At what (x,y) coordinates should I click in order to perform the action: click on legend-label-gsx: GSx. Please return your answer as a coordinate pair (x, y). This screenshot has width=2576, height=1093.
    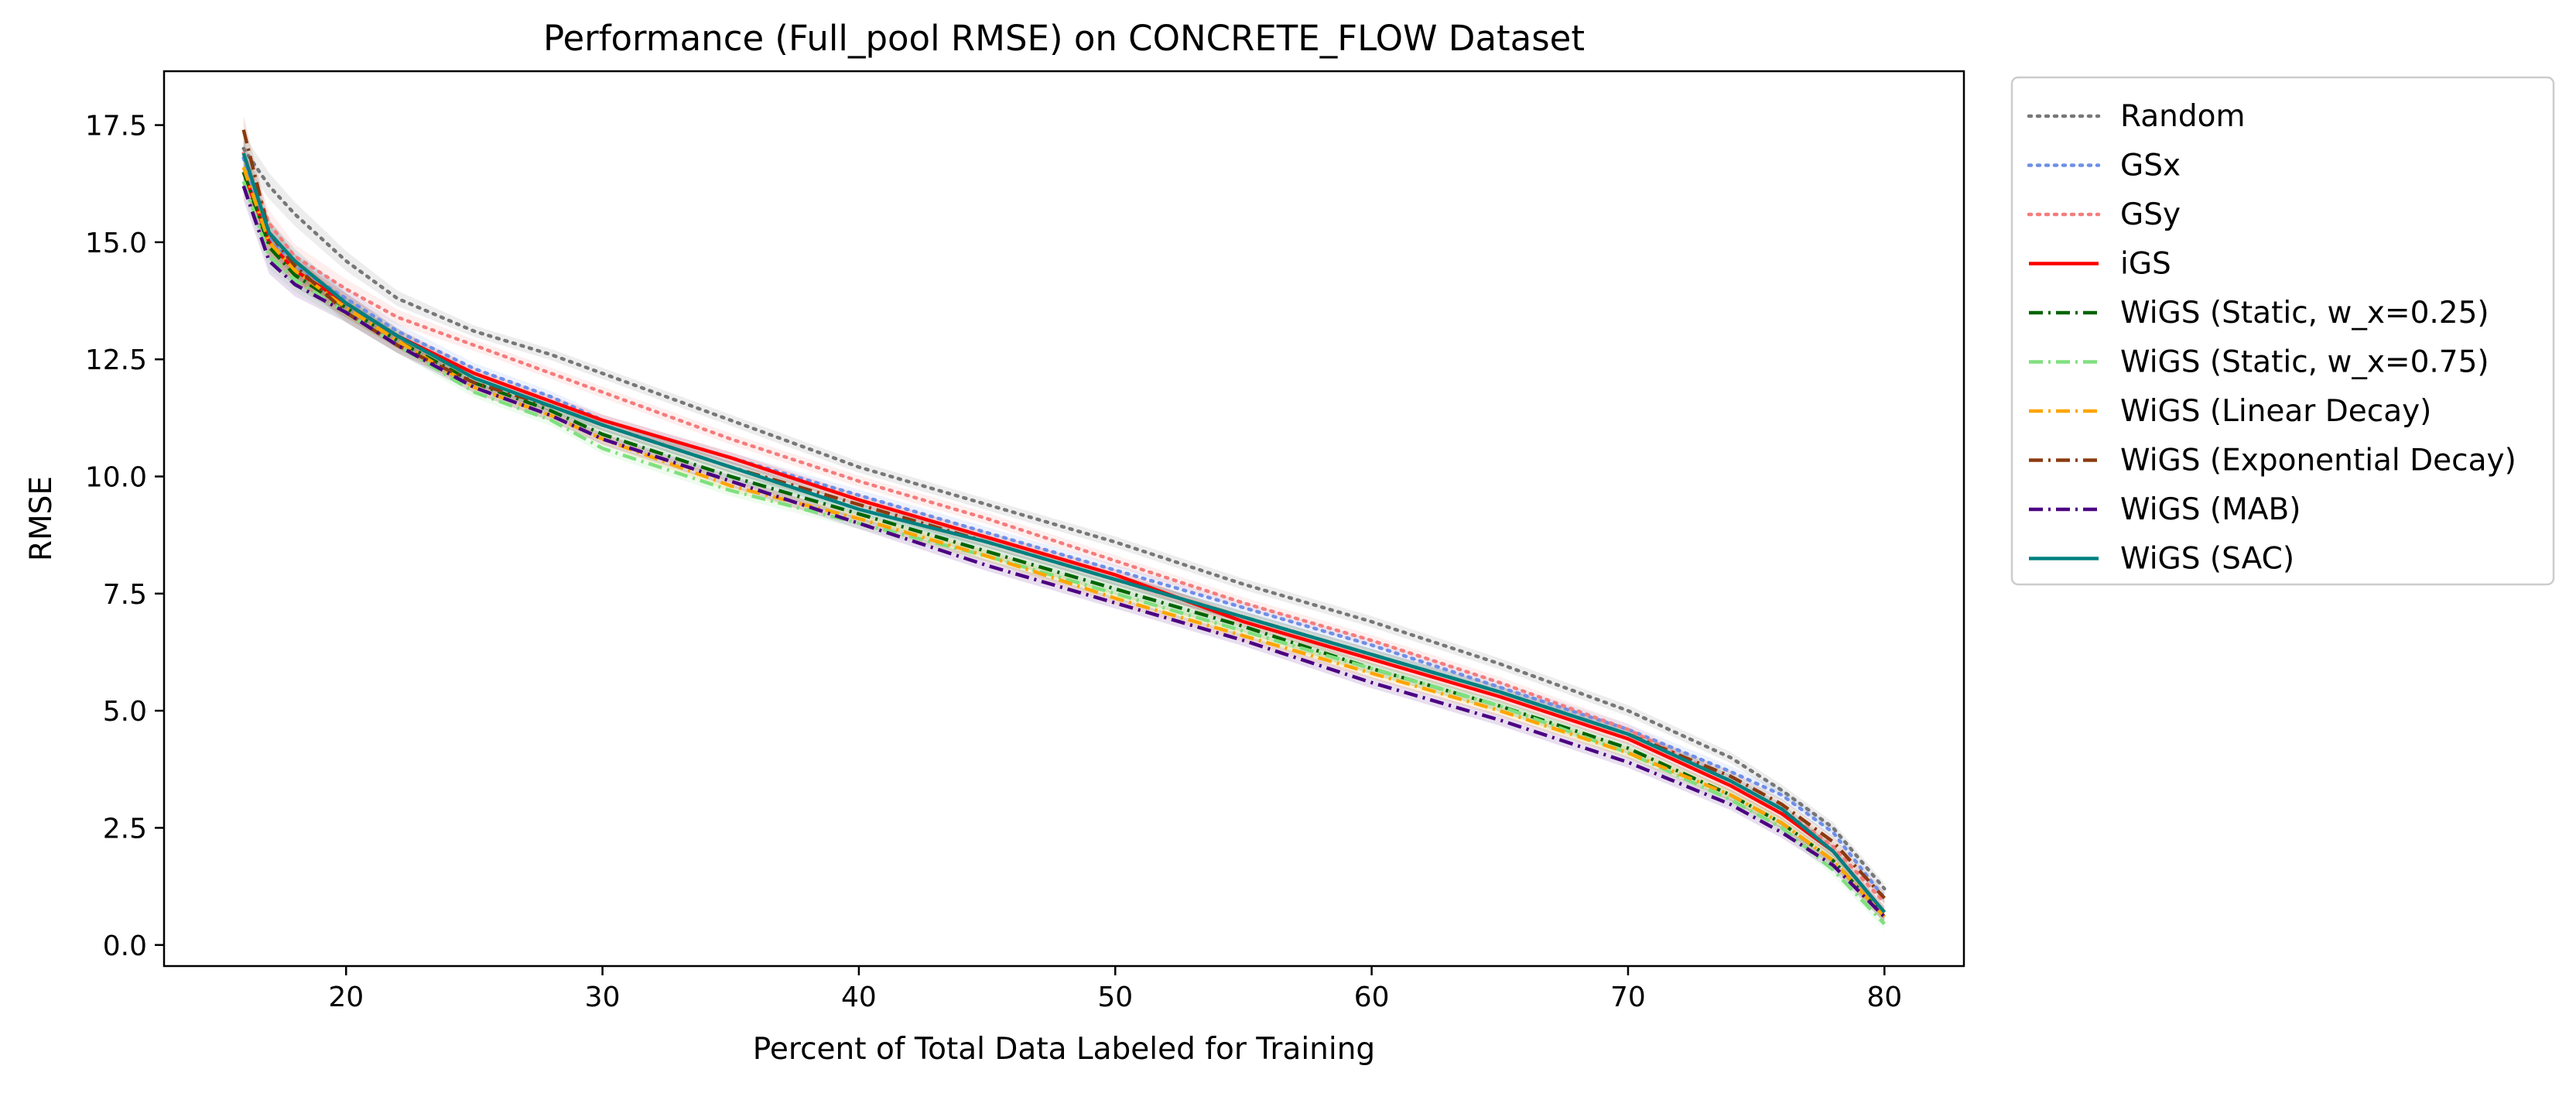
    Looking at the image, I should click on (2150, 166).